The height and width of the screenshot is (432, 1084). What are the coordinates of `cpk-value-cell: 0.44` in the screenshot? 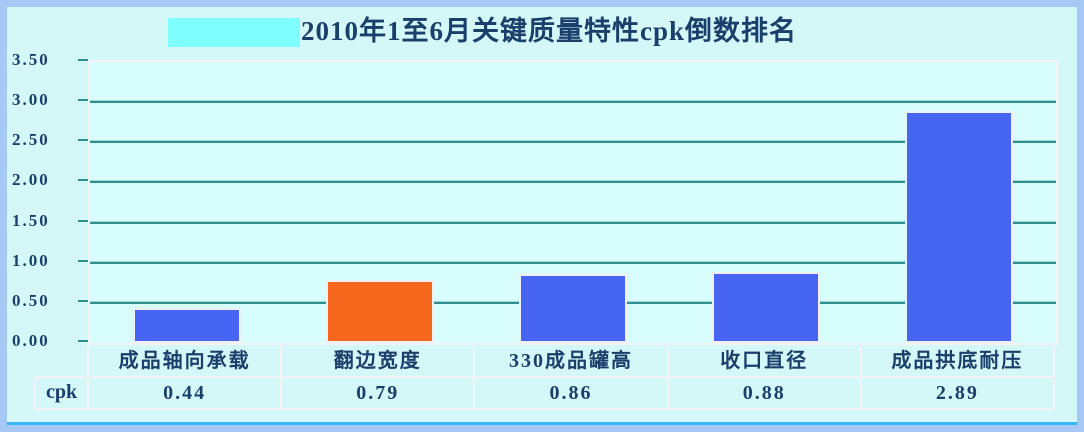 It's located at (185, 393).